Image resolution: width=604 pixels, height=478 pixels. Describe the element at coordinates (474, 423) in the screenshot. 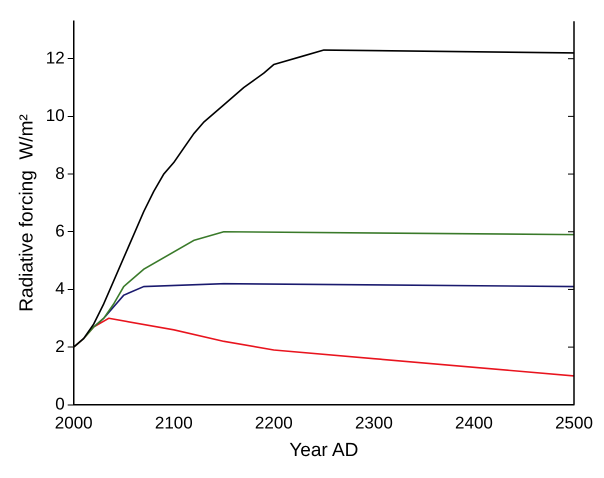

I see `x-tick-label: 2400` at that location.